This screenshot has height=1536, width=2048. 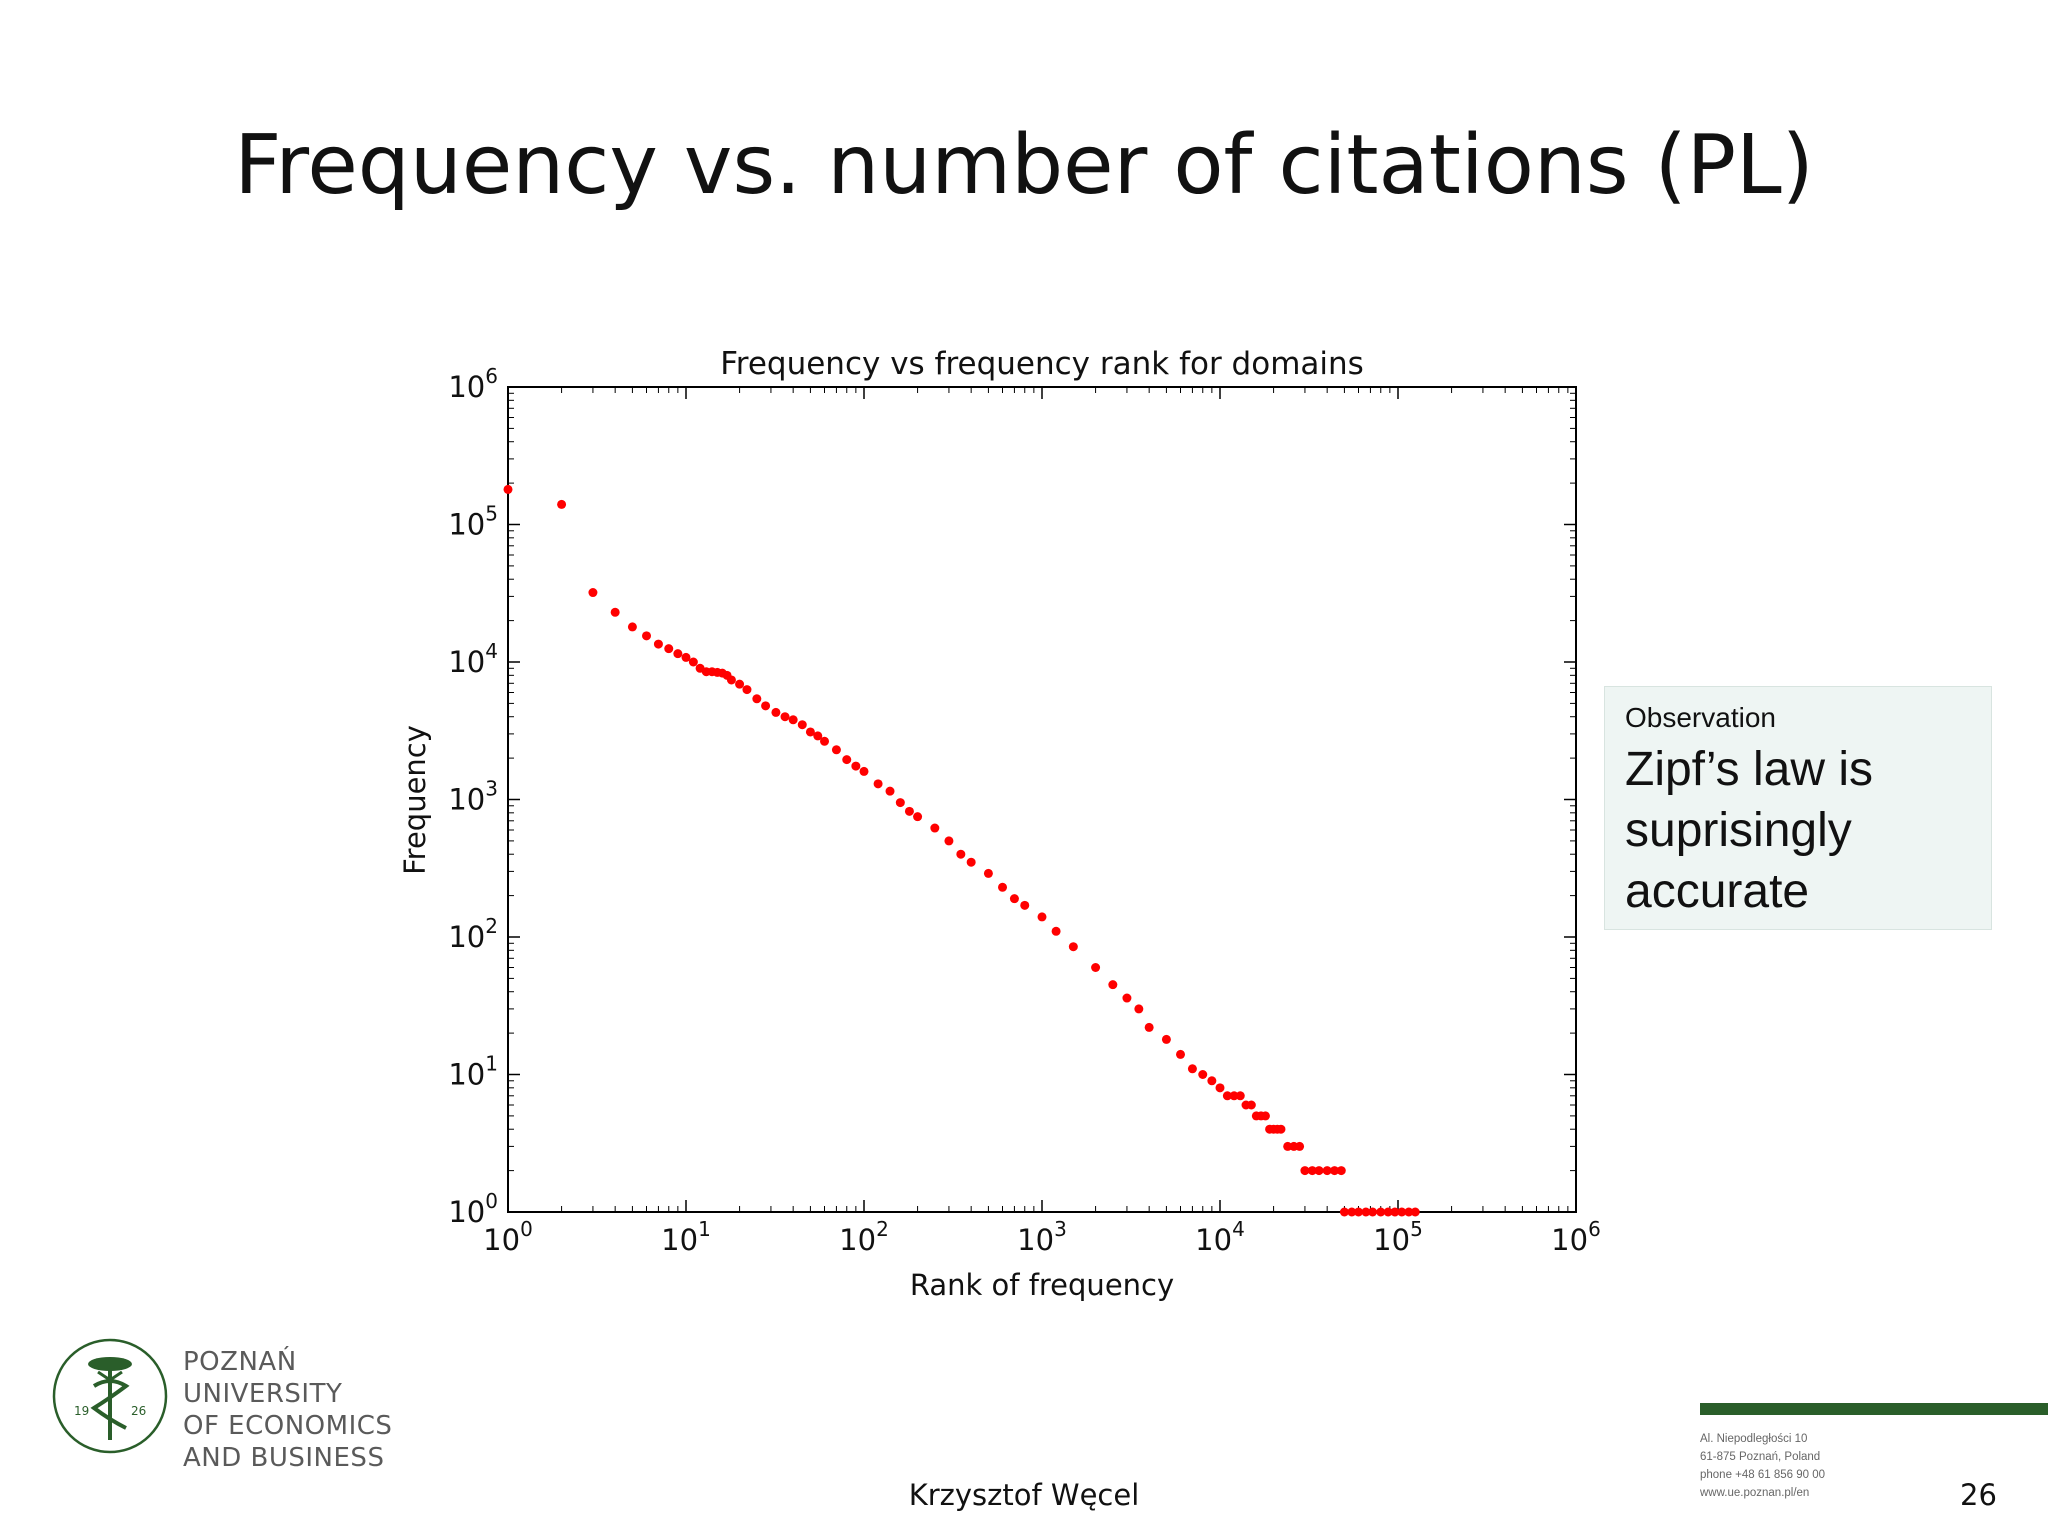 What do you see at coordinates (1760, 1457) in the screenshot?
I see `address-line2: 61-875 Poznań, Poland` at bounding box center [1760, 1457].